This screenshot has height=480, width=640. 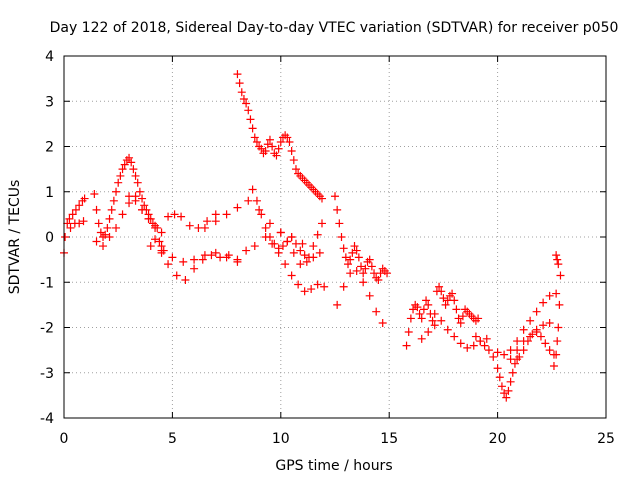 What do you see at coordinates (49, 57) in the screenshot?
I see `y-tick-label: 4` at bounding box center [49, 57].